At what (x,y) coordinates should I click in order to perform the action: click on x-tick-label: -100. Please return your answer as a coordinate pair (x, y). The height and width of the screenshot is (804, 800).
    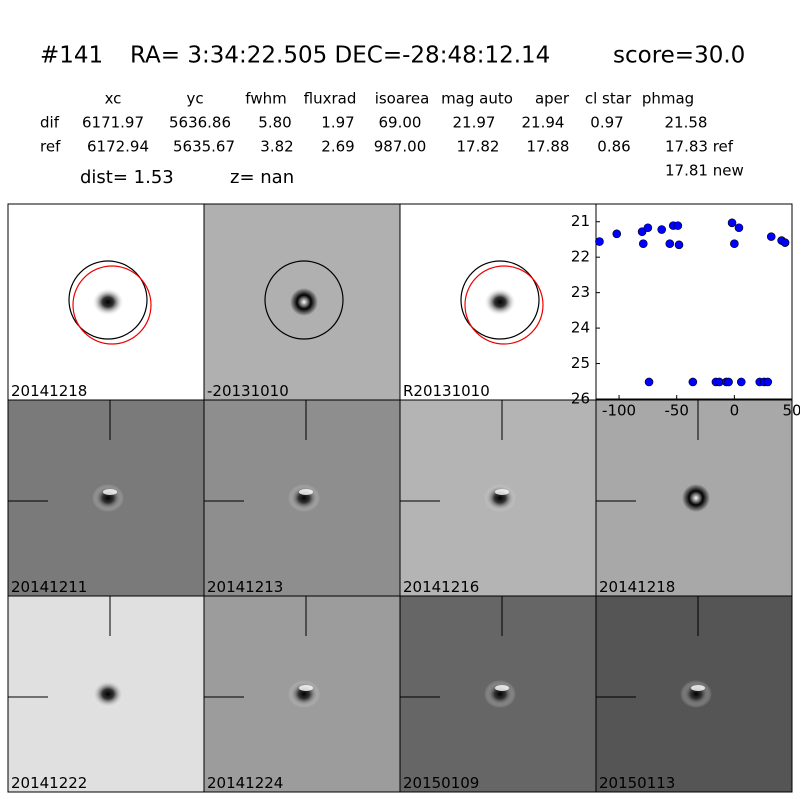
    Looking at the image, I should click on (619, 411).